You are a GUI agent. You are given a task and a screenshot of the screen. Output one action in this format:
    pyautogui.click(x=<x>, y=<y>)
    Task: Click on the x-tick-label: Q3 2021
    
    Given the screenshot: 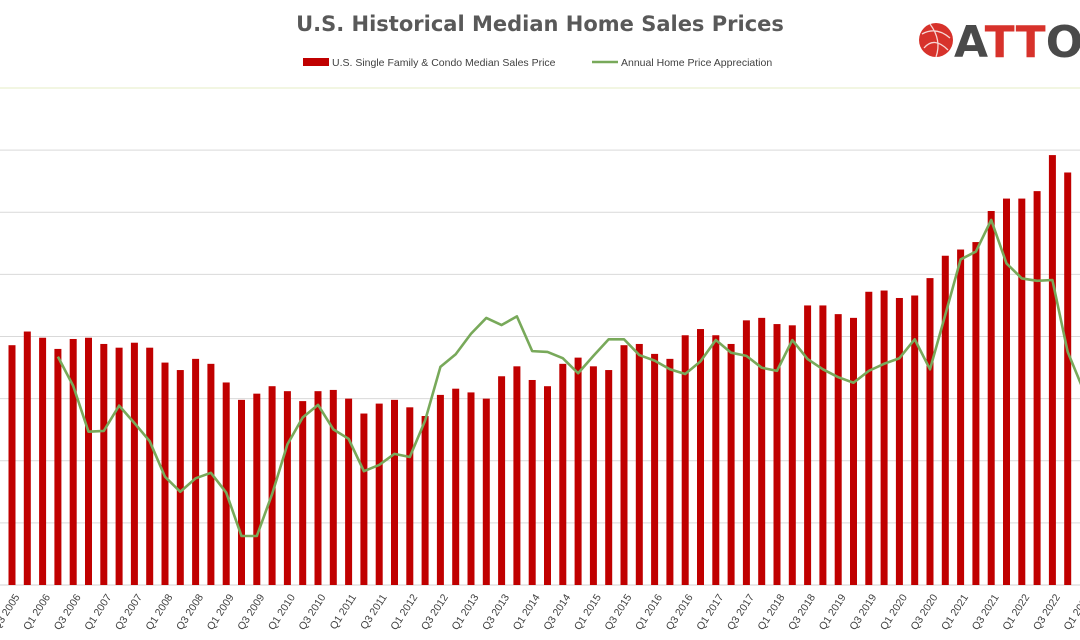 What is the action you would take?
    pyautogui.click(x=986, y=612)
    